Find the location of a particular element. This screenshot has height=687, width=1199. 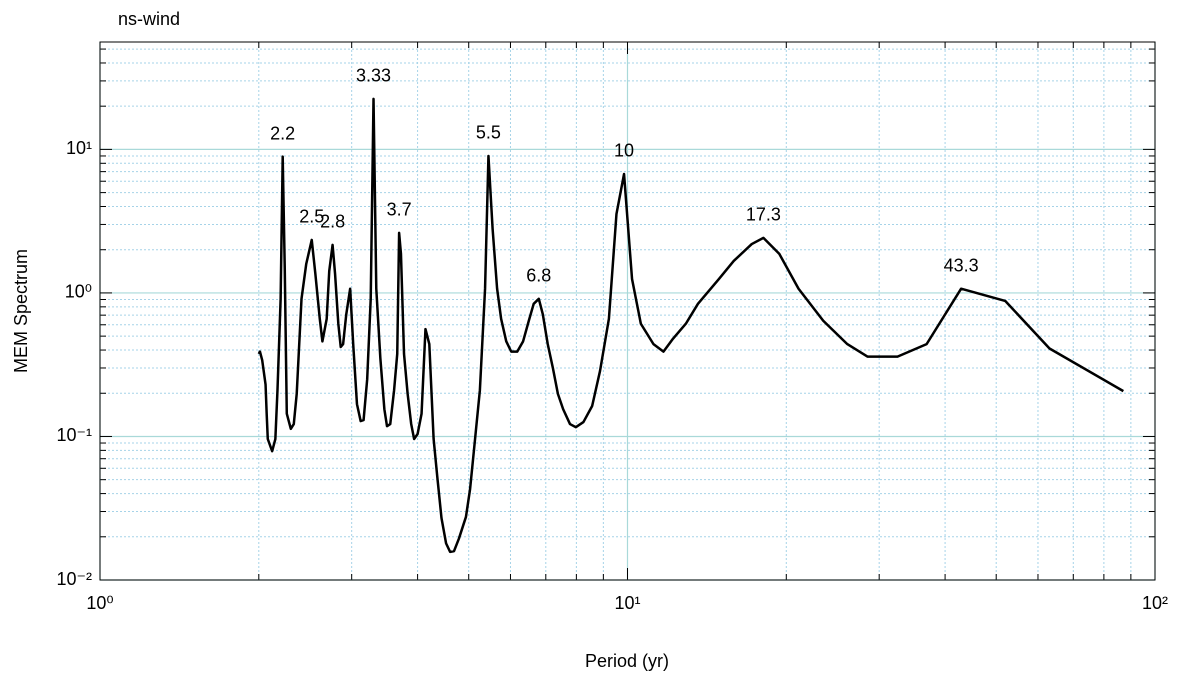

peak-annotation: 3.33 is located at coordinates (373, 76).